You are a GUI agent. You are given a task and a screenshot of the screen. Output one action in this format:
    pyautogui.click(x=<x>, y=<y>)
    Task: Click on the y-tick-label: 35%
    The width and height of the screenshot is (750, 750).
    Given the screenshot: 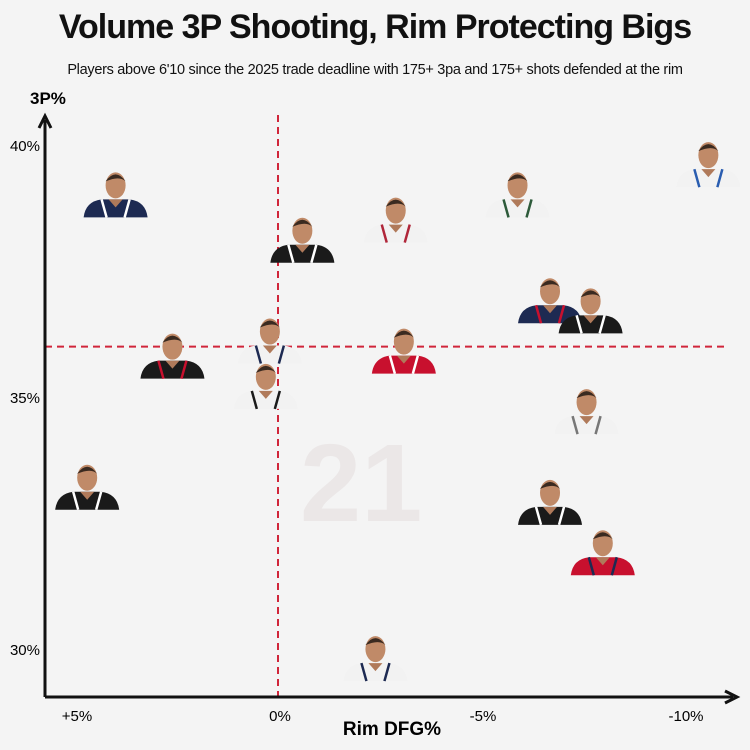 What is the action you would take?
    pyautogui.click(x=25, y=398)
    